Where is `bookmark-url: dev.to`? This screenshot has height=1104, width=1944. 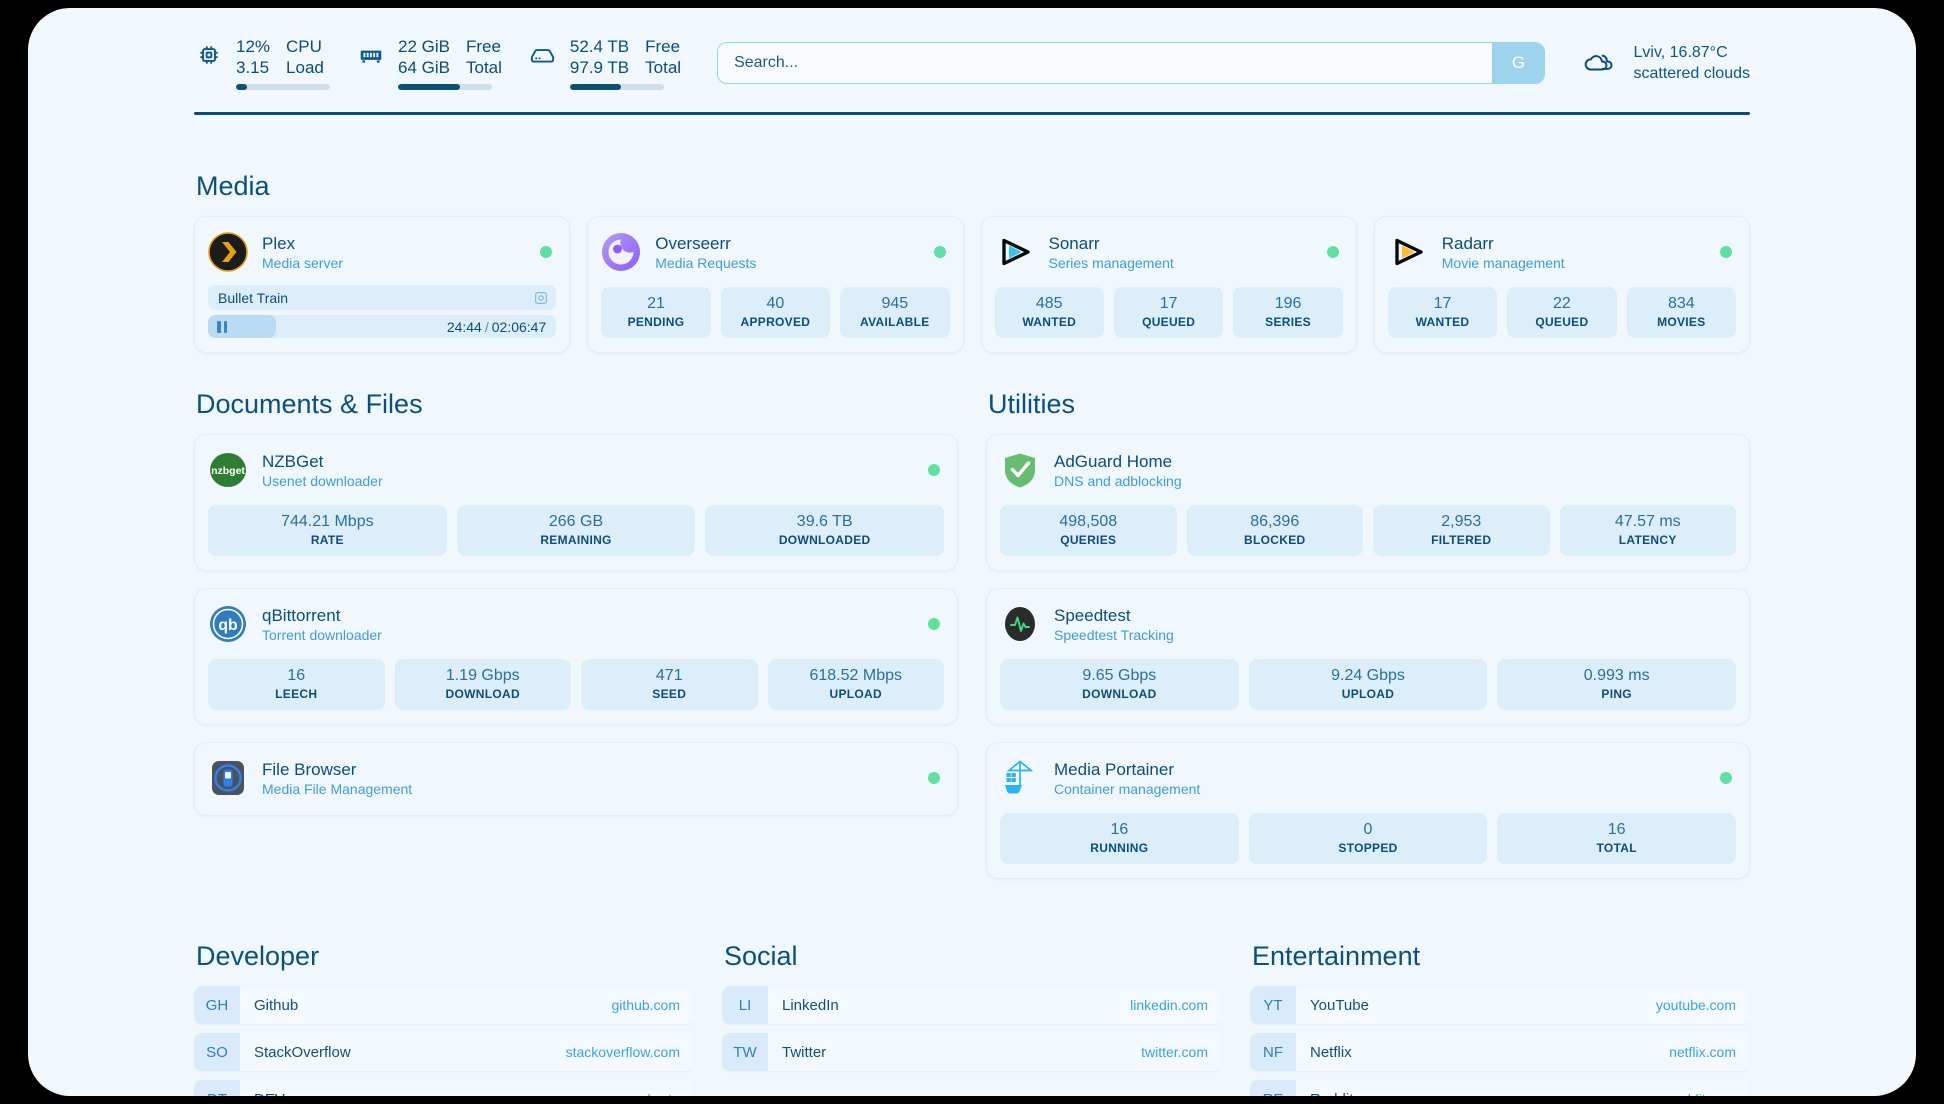
bookmark-url: dev.to is located at coordinates (661, 1088).